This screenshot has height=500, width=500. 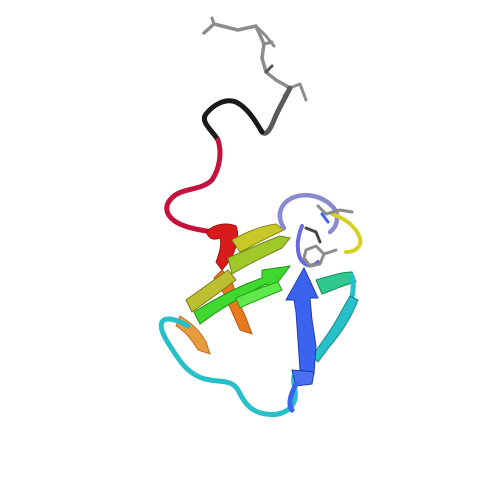 I want to click on strand-yellow-group, so click(x=238, y=268).